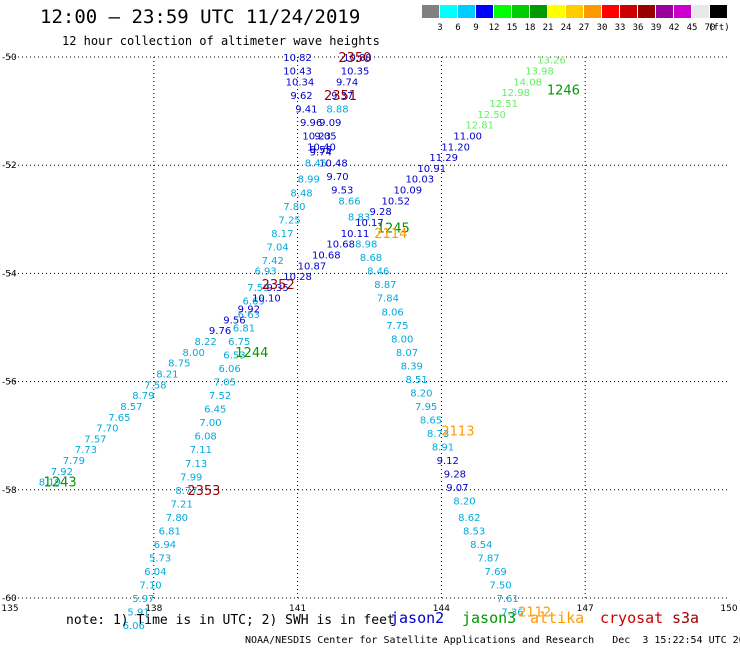 The width and height of the screenshot is (740, 650). What do you see at coordinates (357, 58) in the screenshot?
I see `swh-data-label: 10.88` at bounding box center [357, 58].